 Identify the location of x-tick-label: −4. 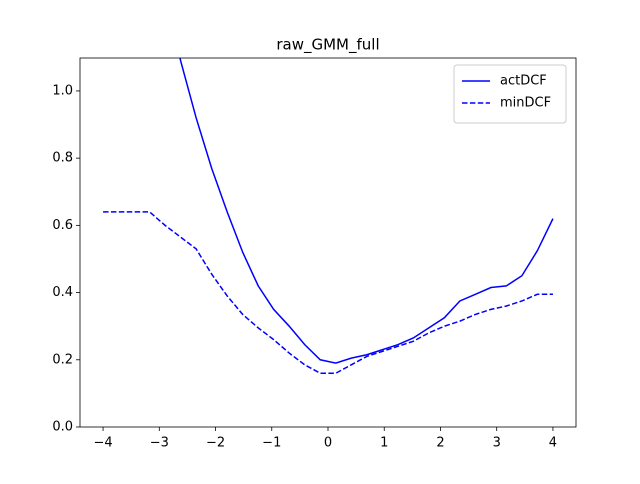
(102, 443).